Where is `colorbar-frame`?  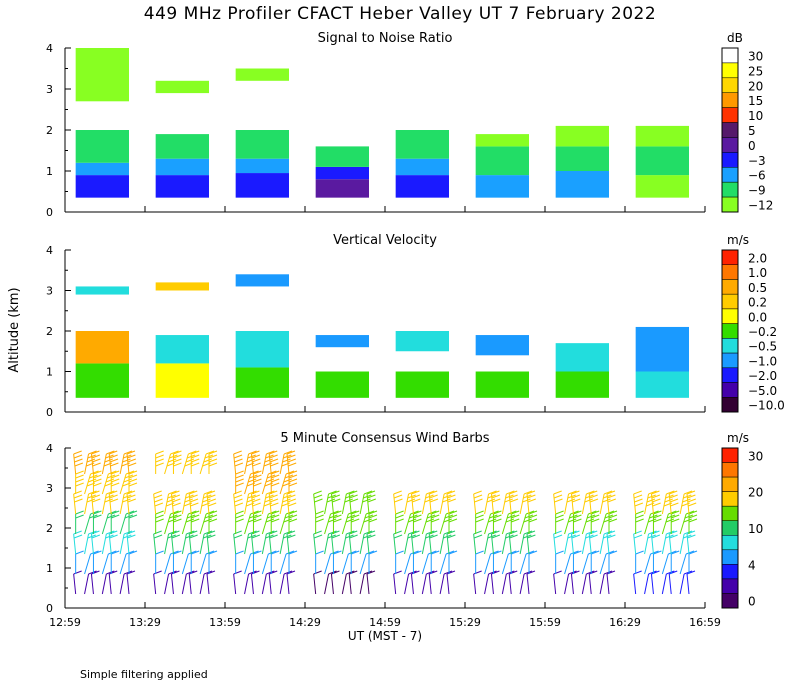
colorbar-frame is located at coordinates (730, 331).